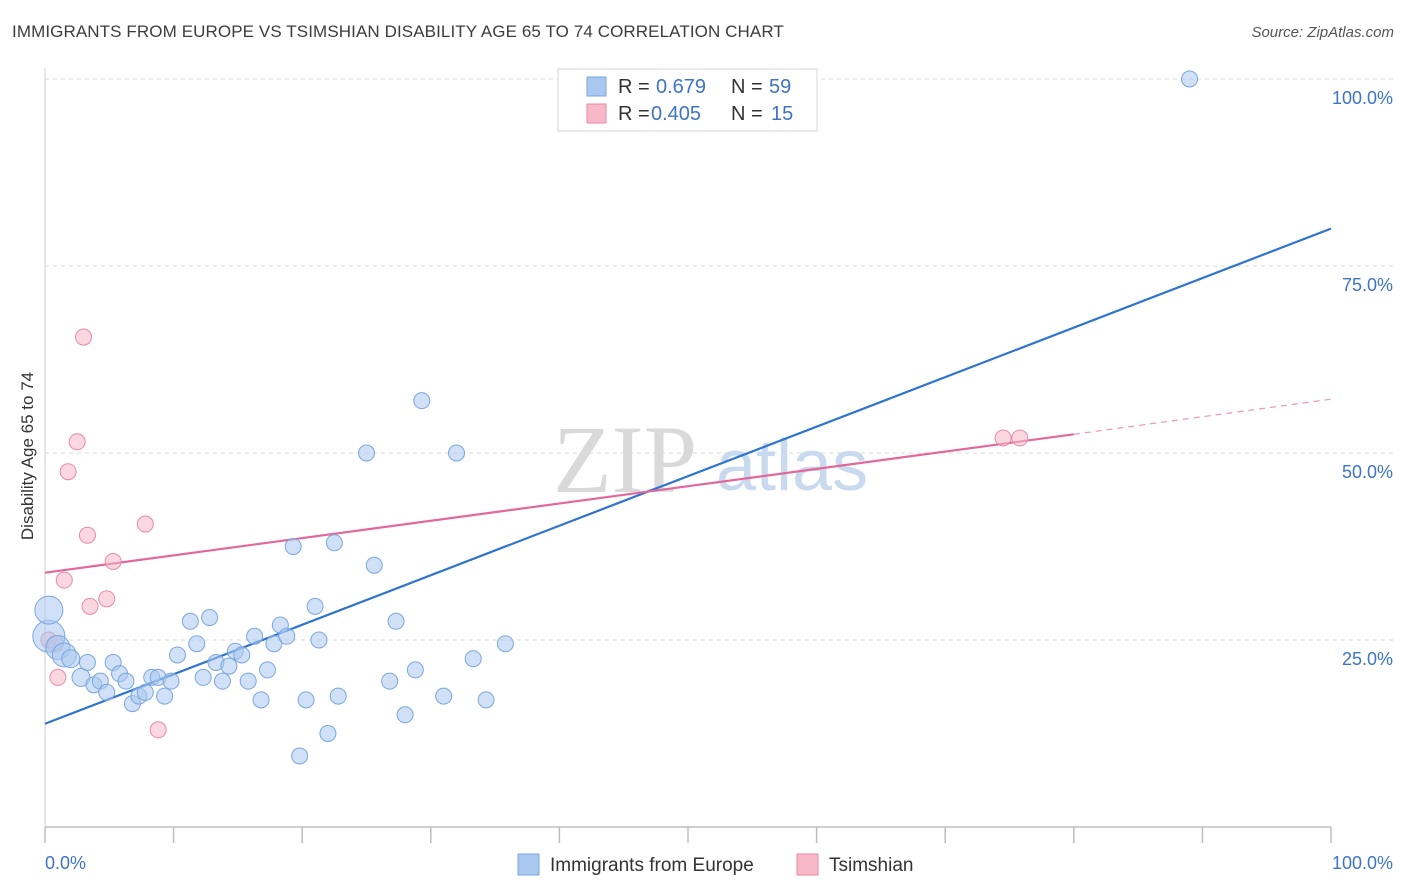  What do you see at coordinates (596, 86) in the screenshot?
I see `stats-legend-swatch-blue` at bounding box center [596, 86].